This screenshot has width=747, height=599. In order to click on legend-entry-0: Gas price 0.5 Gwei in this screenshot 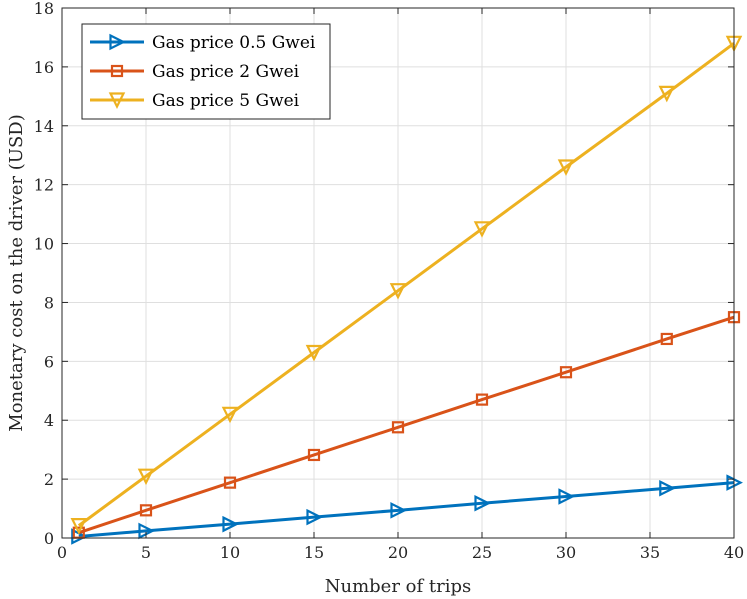, I will do `click(203, 43)`.